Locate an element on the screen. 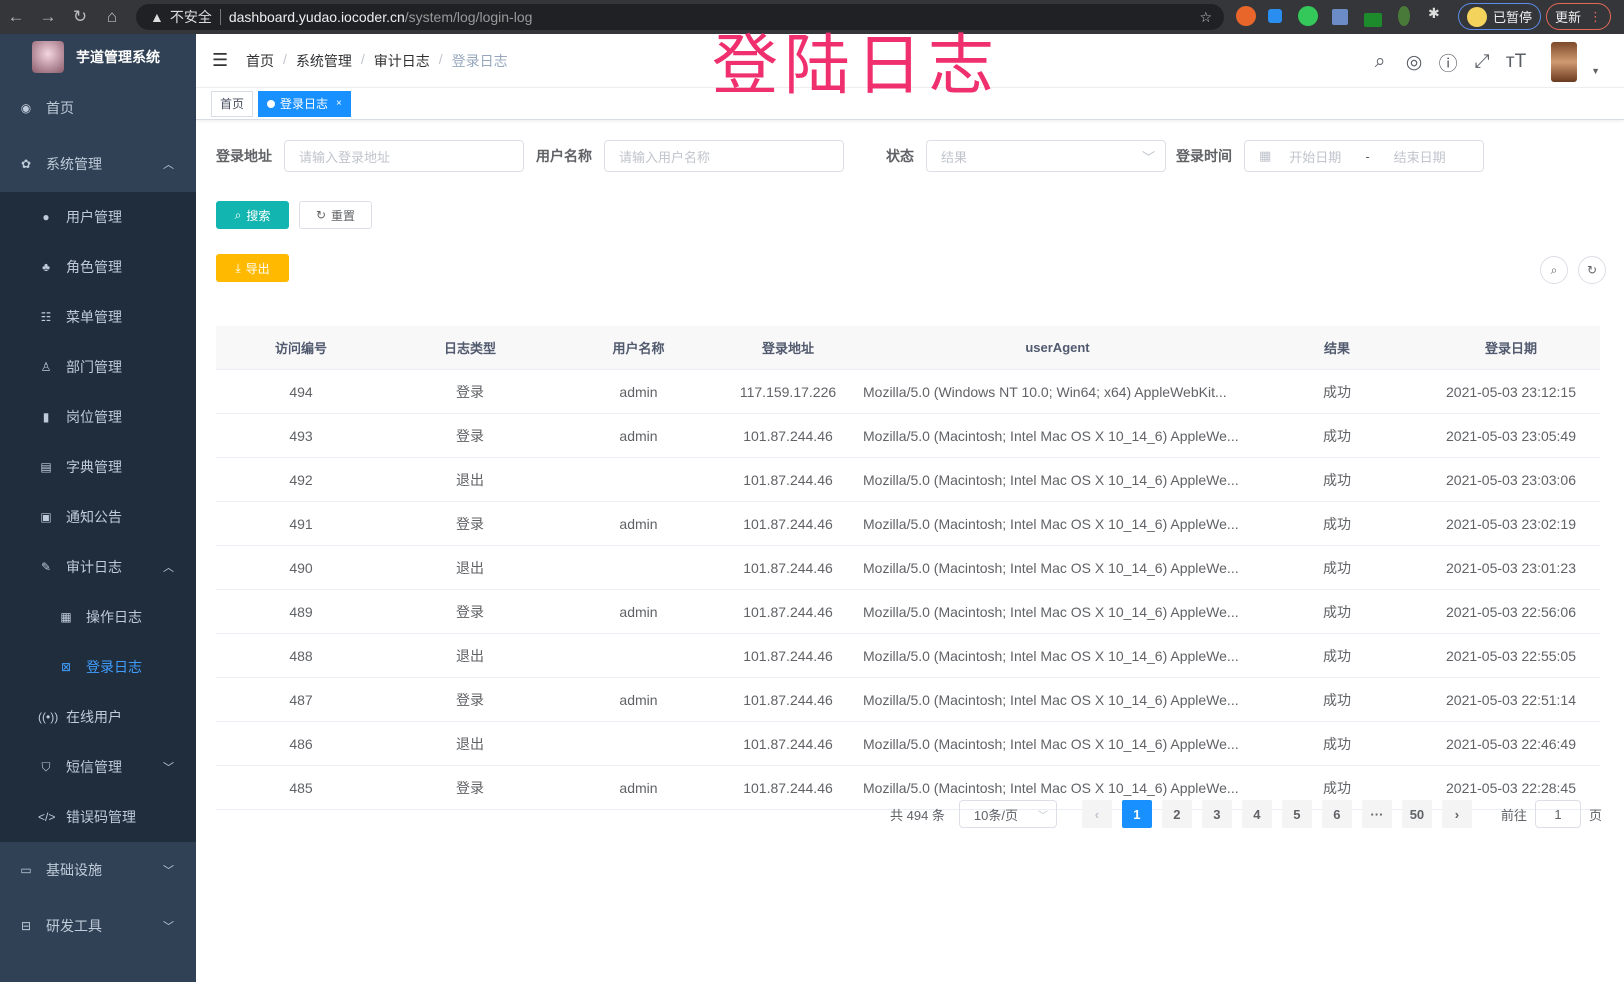 The width and height of the screenshot is (1624, 982). table-cell: 2021-05-03 23:05:49 is located at coordinates (1511, 435).